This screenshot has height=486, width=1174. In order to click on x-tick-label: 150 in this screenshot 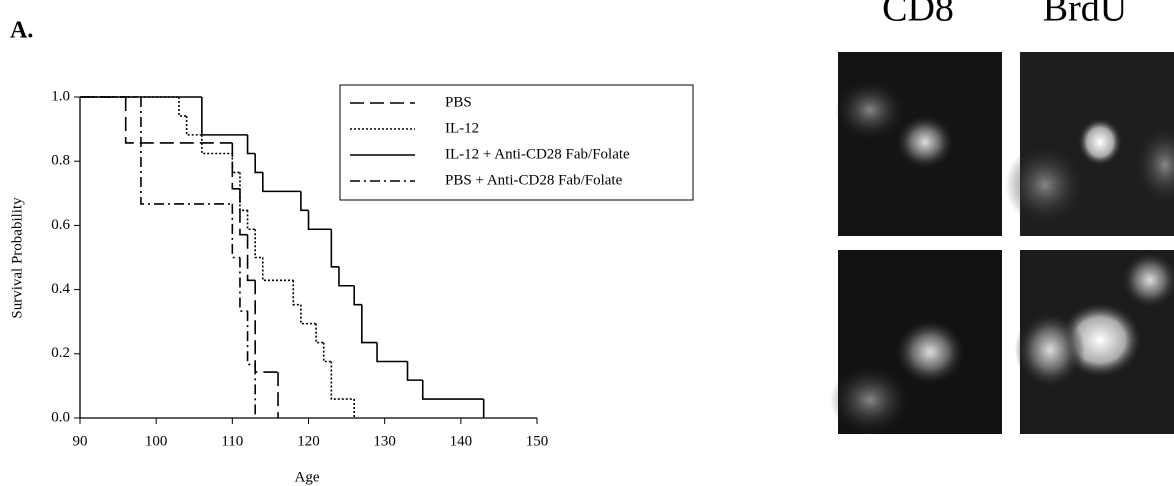, I will do `click(537, 441)`.